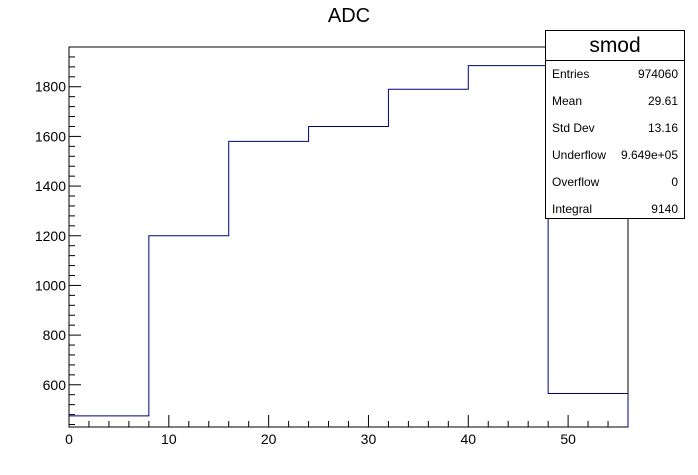  Describe the element at coordinates (349, 16) in the screenshot. I see `chart-title: ADC` at that location.